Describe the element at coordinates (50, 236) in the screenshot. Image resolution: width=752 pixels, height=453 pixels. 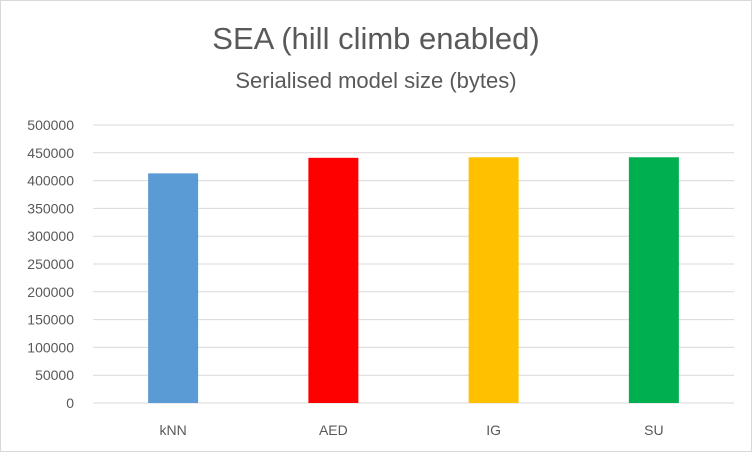
I see `y-tick-label: 300000` at that location.